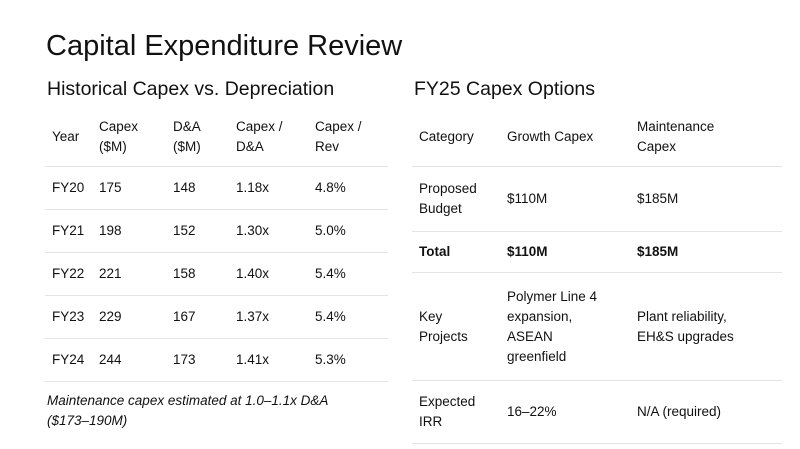 The width and height of the screenshot is (800, 449). I want to click on table-cell: Polymer Line 4 expansion, ASEAN greenfield, so click(565, 326).